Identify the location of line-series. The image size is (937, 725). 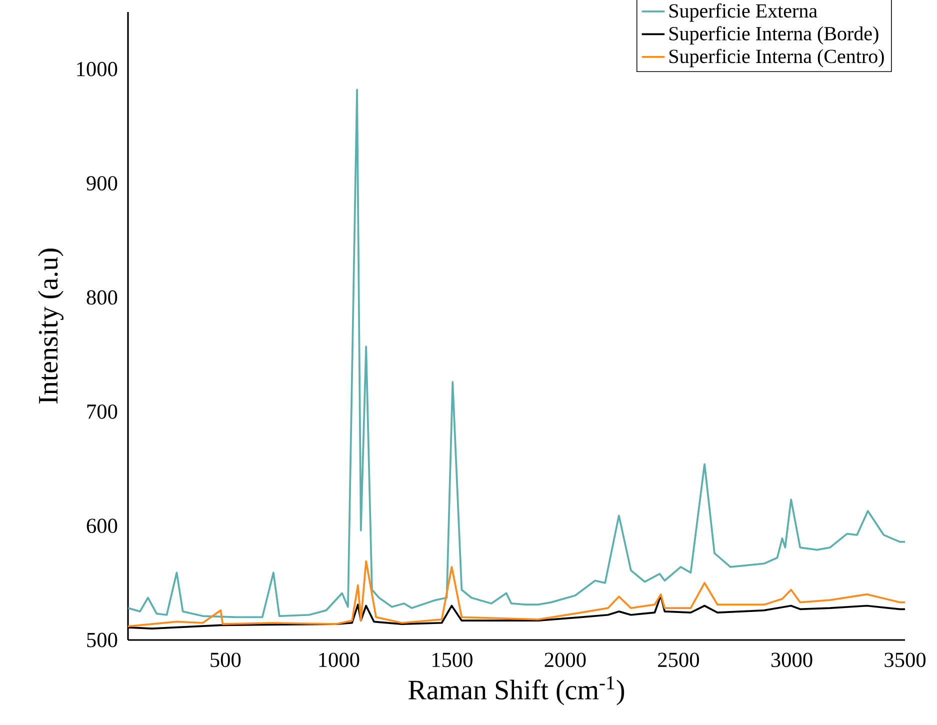
(517, 594).